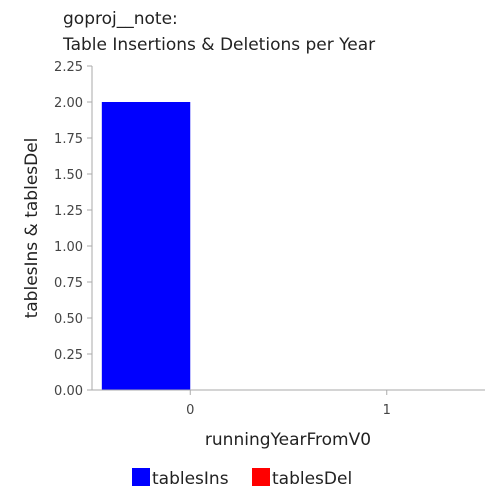 The height and width of the screenshot is (500, 500). I want to click on y-tick-label: 1.25, so click(68, 211).